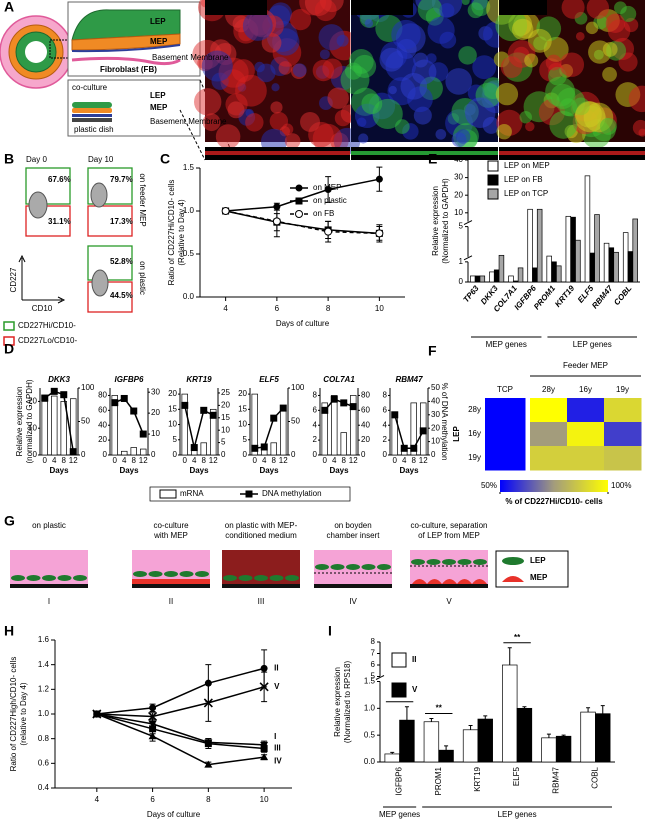 This screenshot has width=645, height=824. What do you see at coordinates (328, 308) in the screenshot?
I see `x-tick-label: 8` at bounding box center [328, 308].